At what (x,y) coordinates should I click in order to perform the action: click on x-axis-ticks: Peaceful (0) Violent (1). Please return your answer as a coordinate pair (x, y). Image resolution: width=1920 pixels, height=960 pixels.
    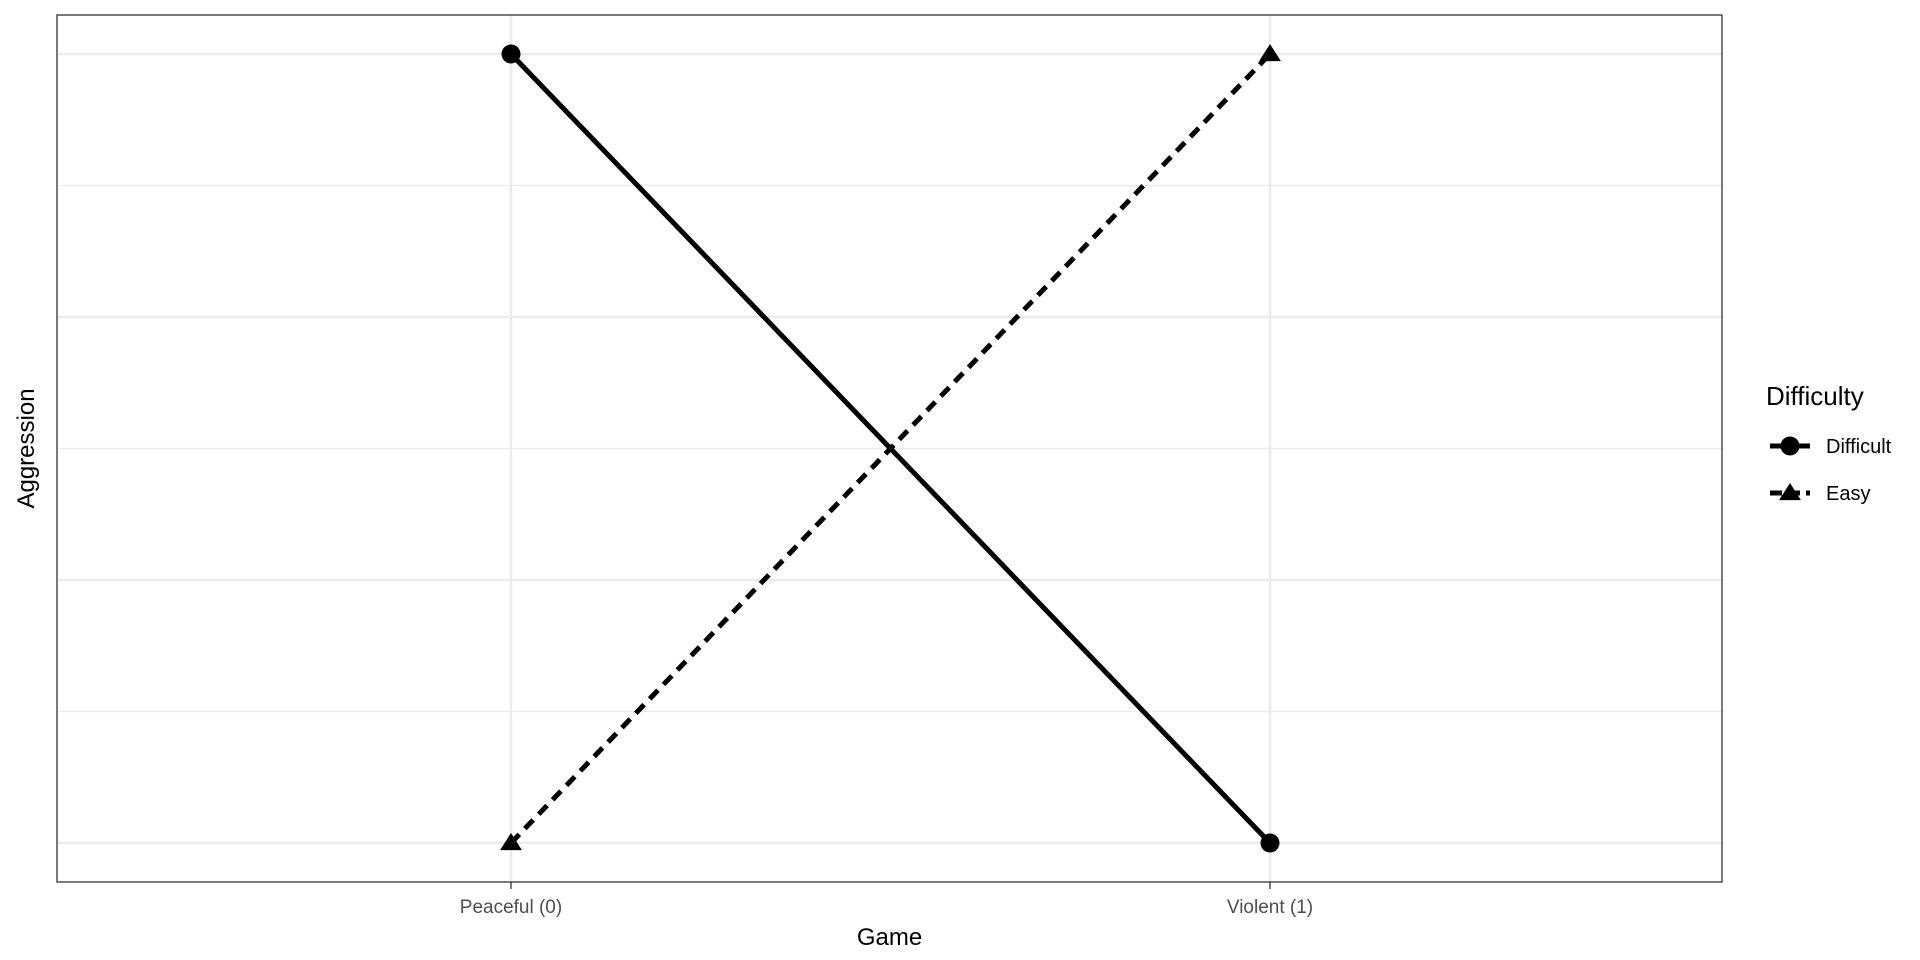
    Looking at the image, I should click on (886, 900).